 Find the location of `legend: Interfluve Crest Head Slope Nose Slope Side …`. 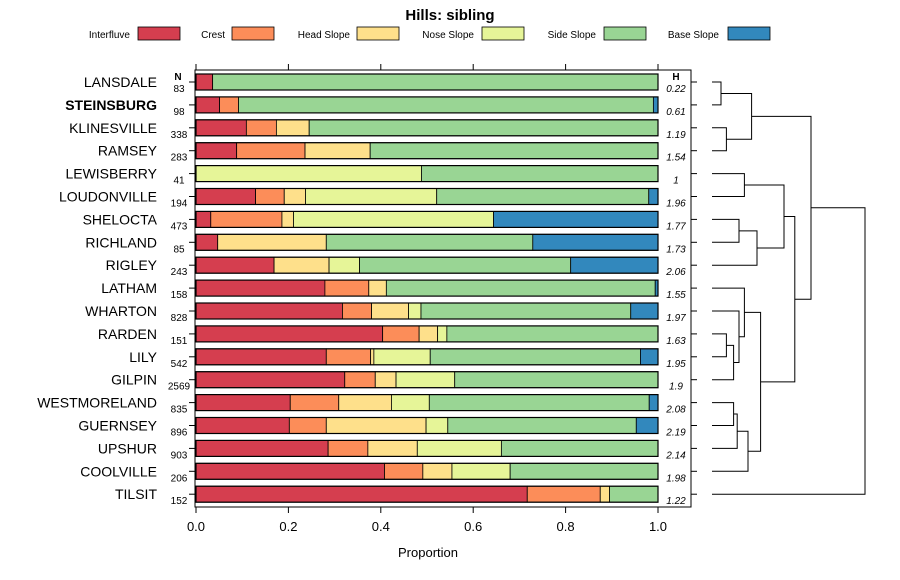

legend: Interfluve Crest Head Slope Nose Slope Side … is located at coordinates (430, 33).